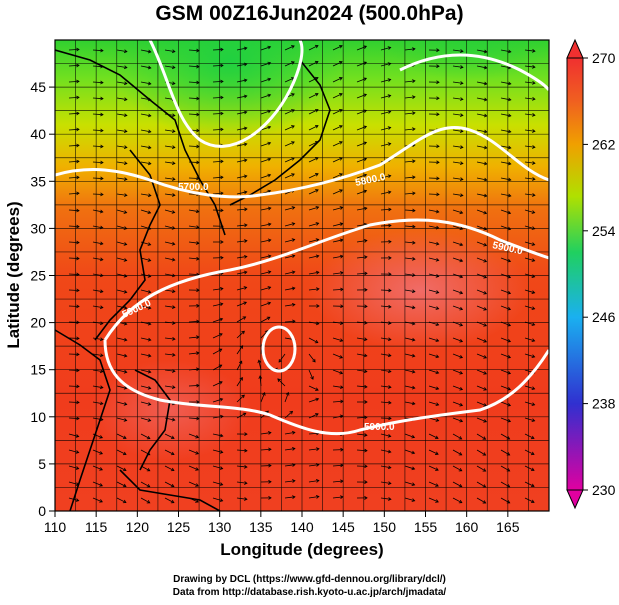  I want to click on map-title: GSM 00Z16Jun2024 (500.0hPa), so click(309, 13).